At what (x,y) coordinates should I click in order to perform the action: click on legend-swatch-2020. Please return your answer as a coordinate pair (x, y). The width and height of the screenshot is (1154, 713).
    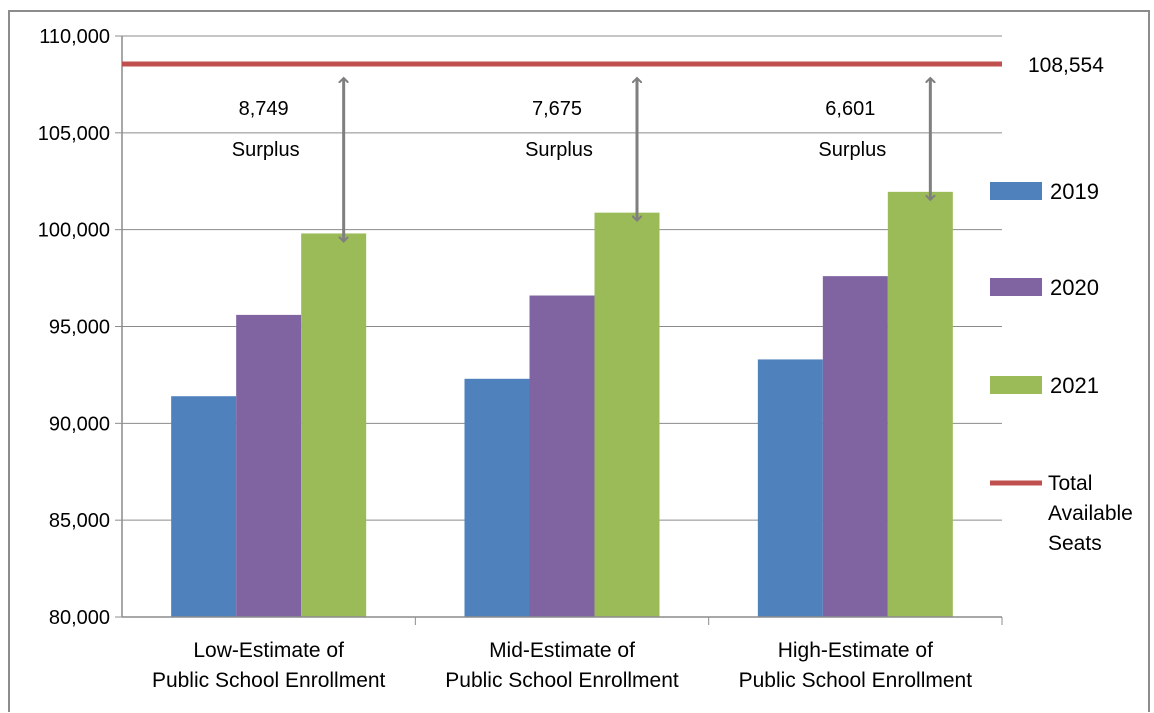
    Looking at the image, I should click on (1016, 287).